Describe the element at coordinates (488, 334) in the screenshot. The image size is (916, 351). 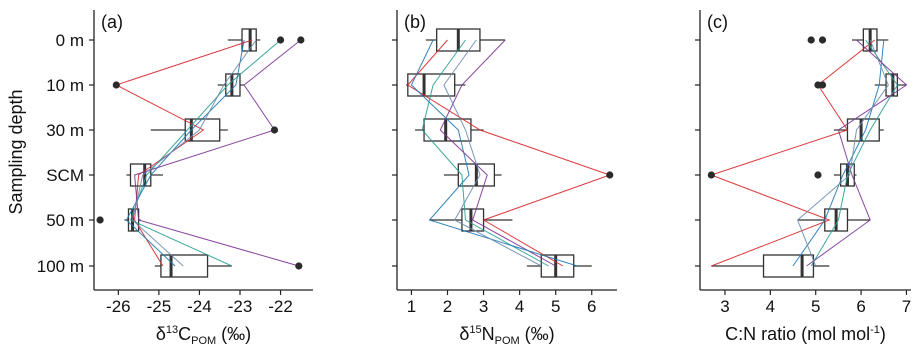
I see `x-axis-title-base: N` at that location.